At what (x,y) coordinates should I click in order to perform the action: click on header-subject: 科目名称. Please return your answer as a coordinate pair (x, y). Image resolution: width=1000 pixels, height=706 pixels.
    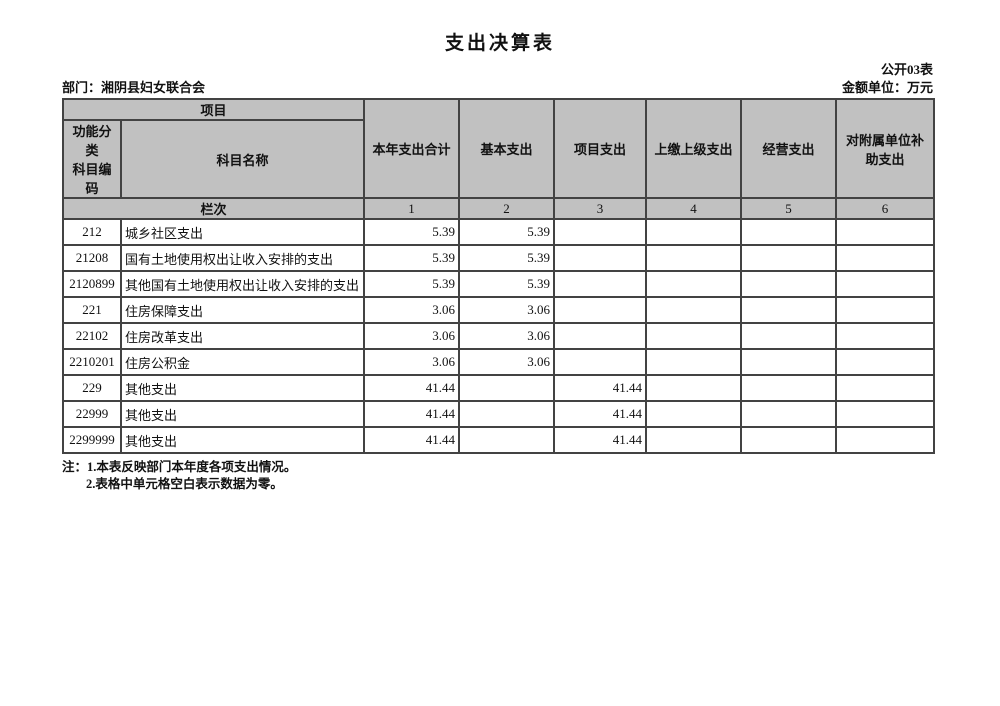
    Looking at the image, I should click on (242, 159).